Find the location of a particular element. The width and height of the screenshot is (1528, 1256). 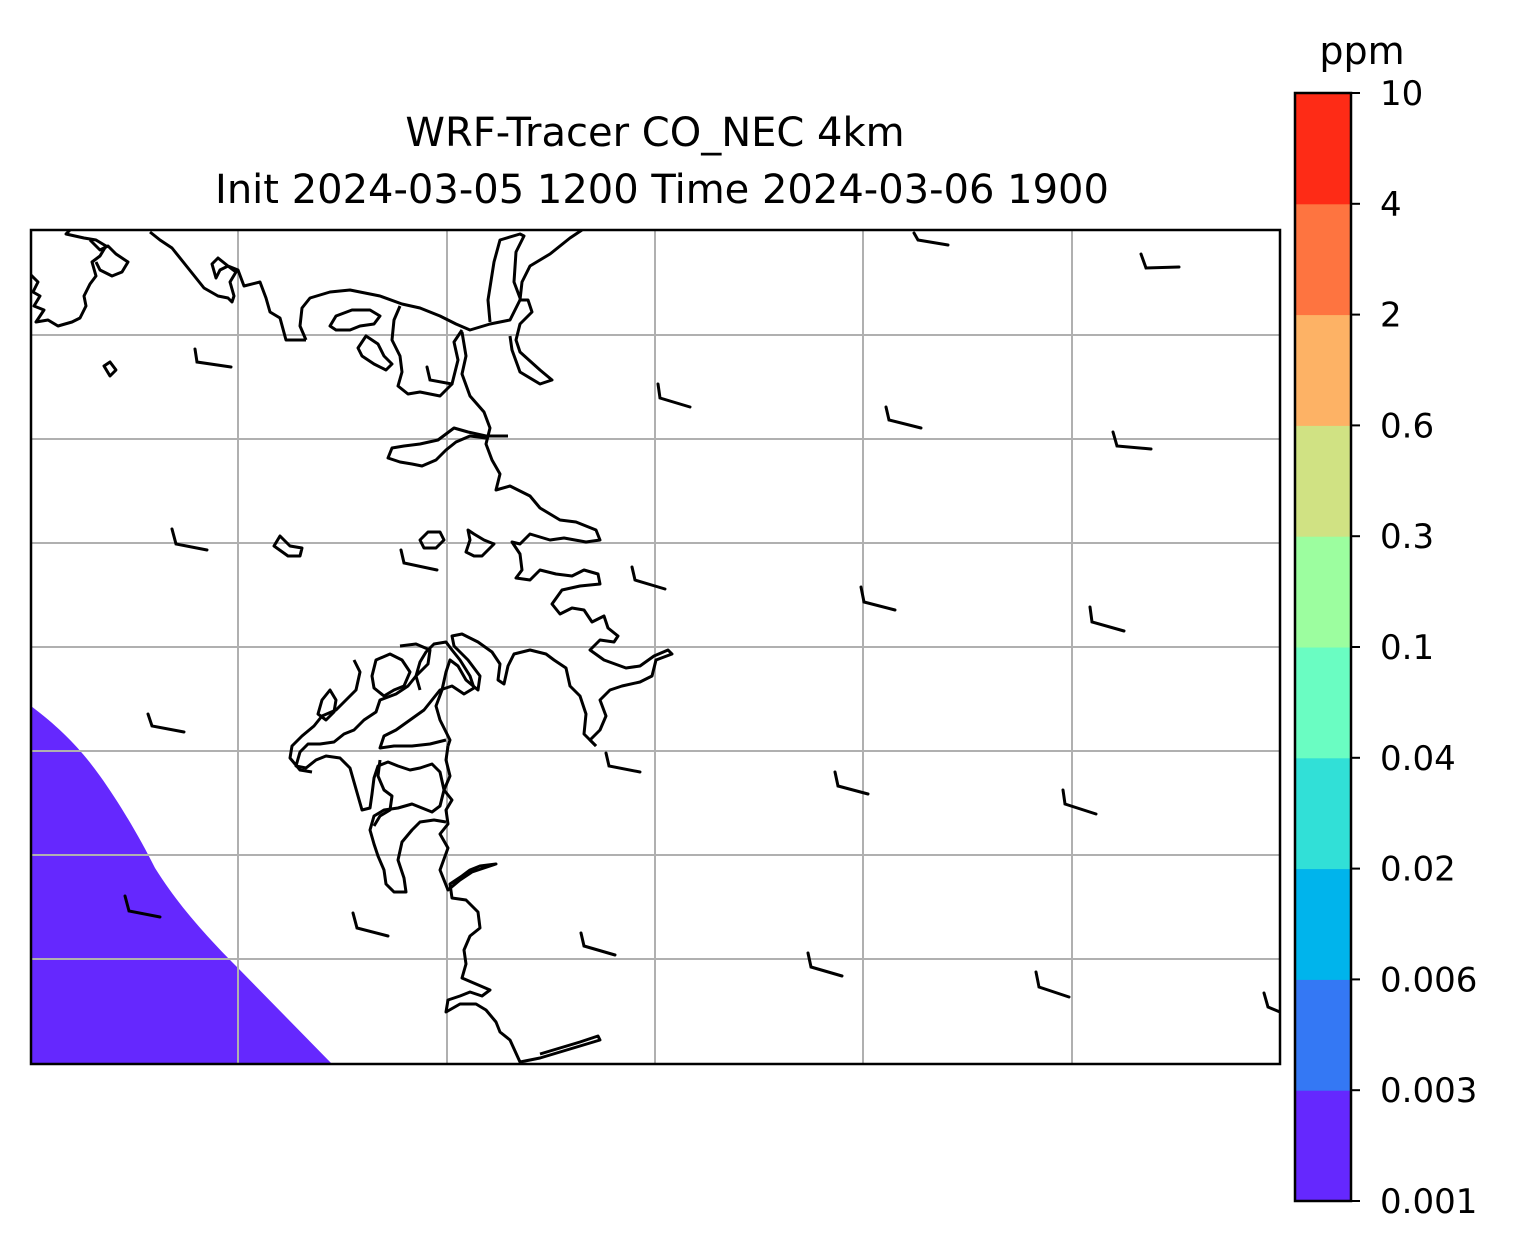

colorbar-tick-label: 2 is located at coordinates (1391, 316).